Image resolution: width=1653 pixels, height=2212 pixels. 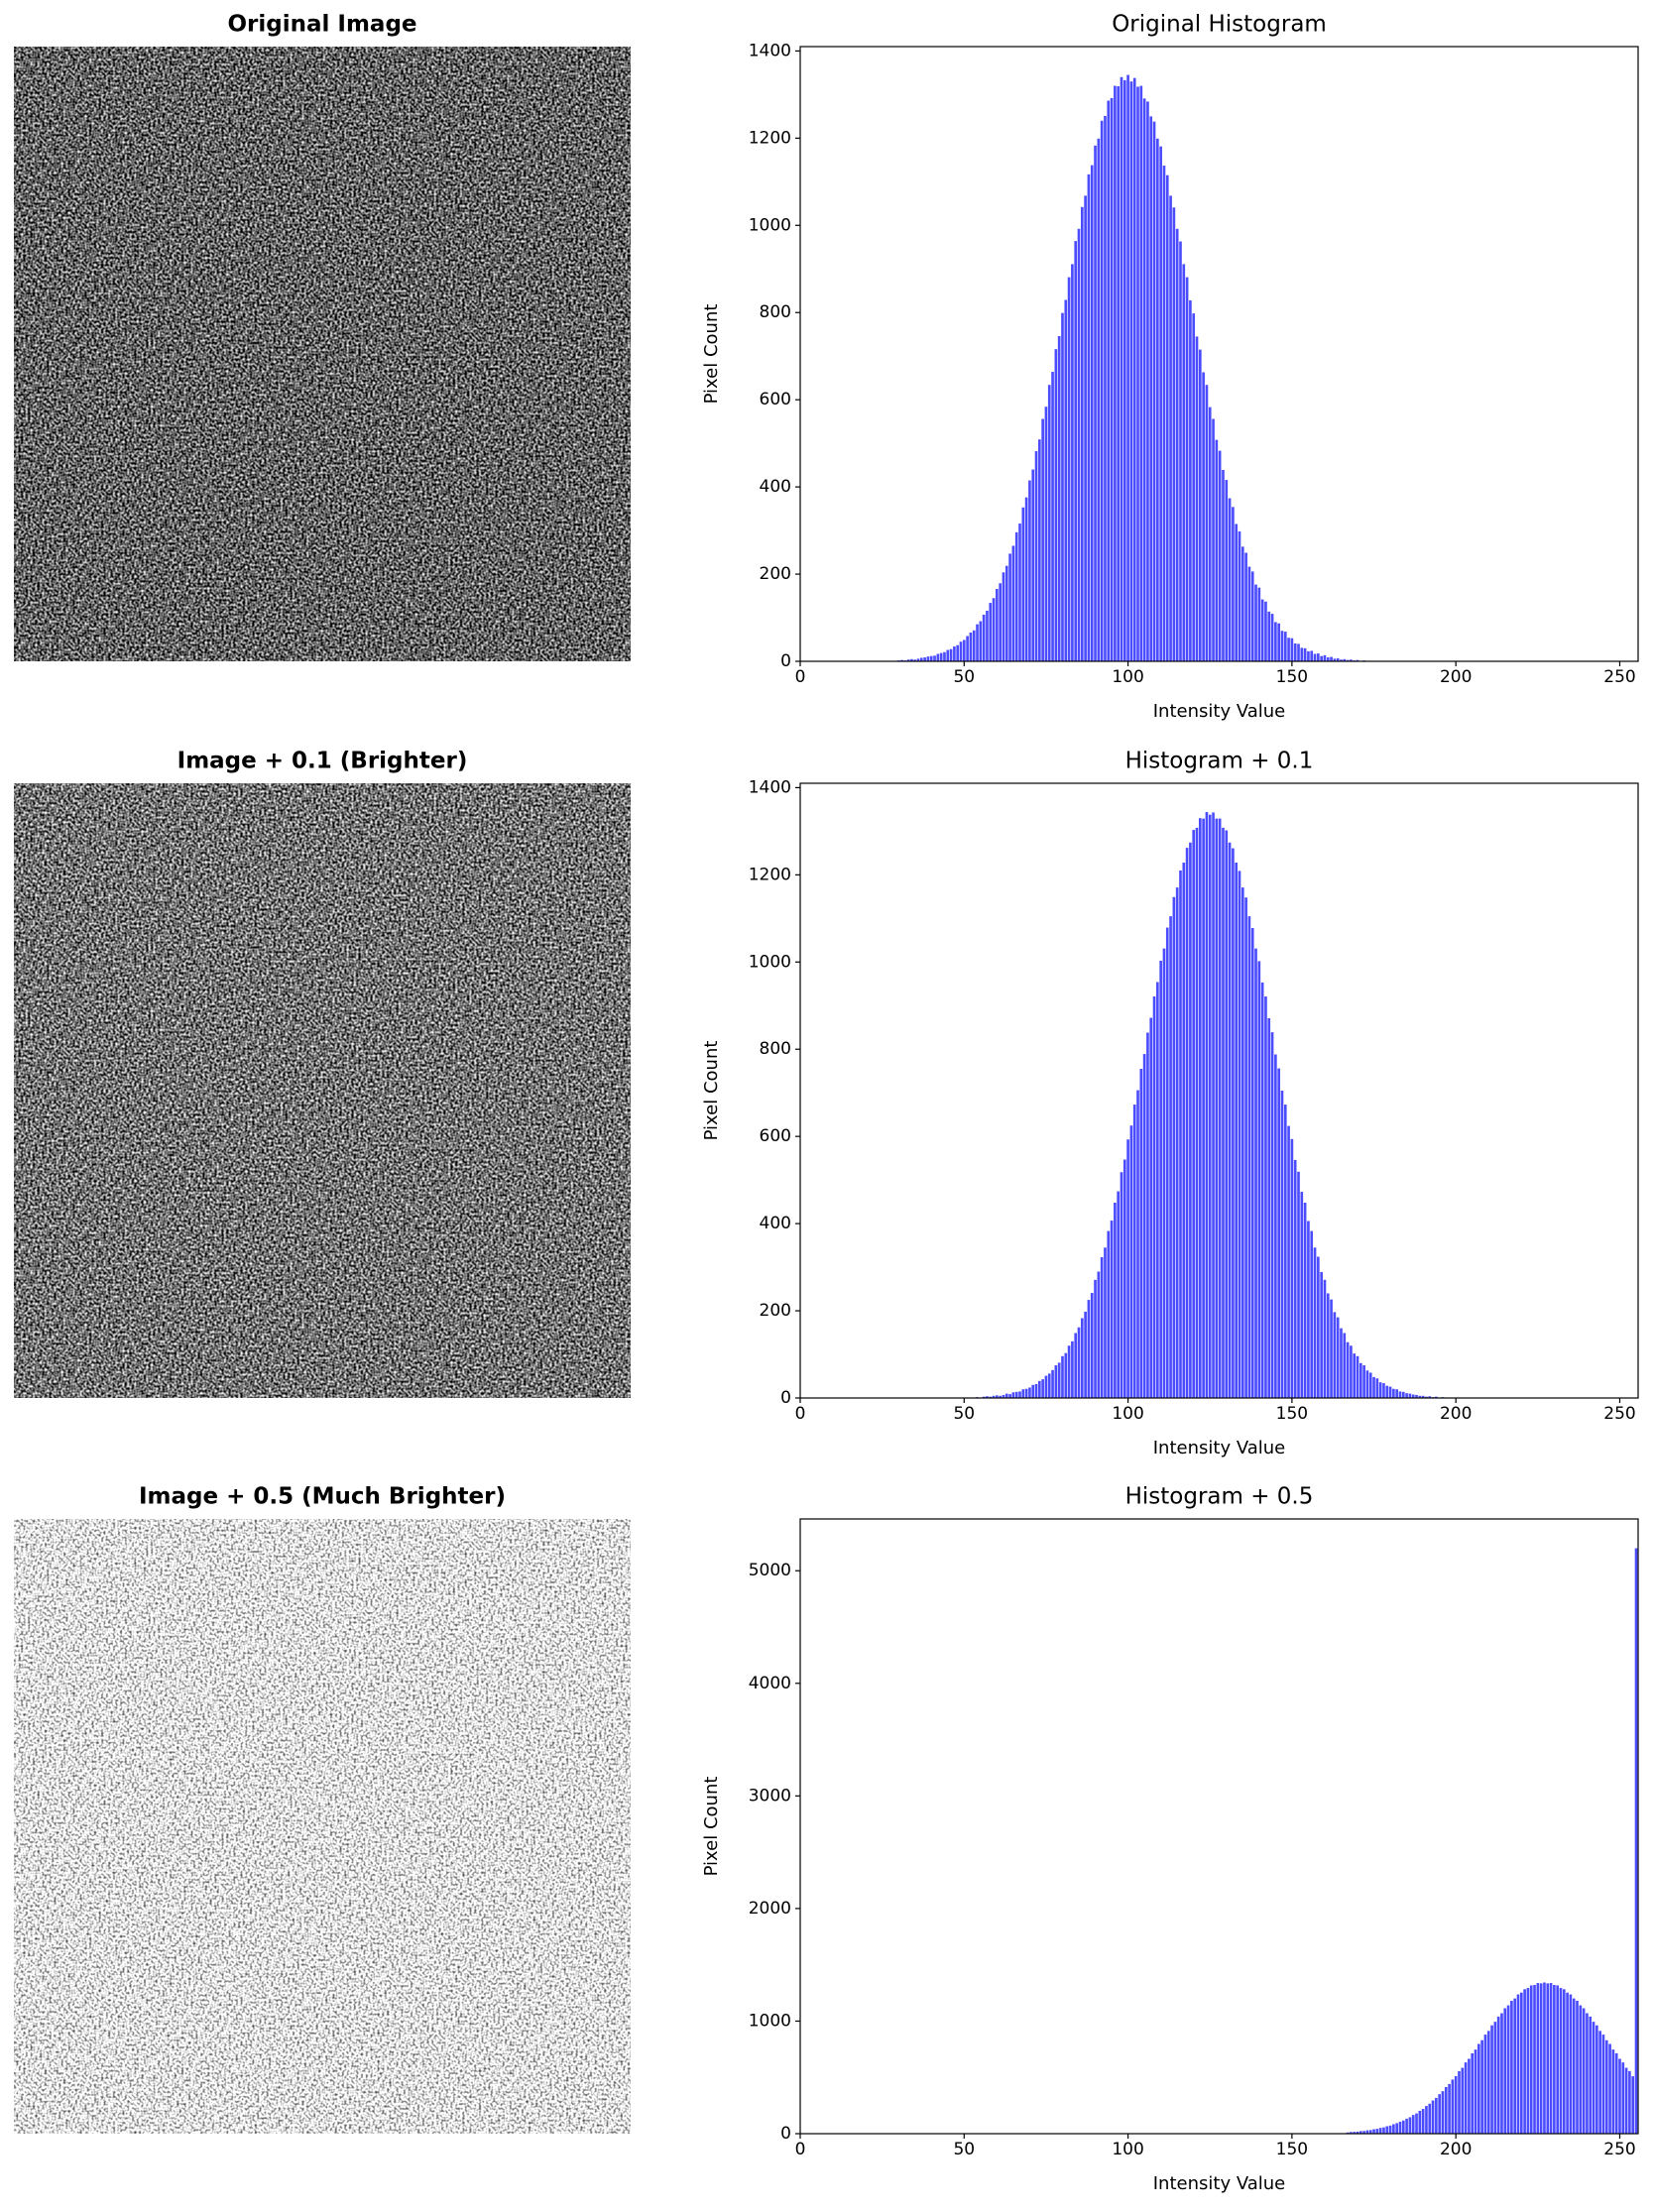 I want to click on y-tick-label: 800, so click(x=775, y=312).